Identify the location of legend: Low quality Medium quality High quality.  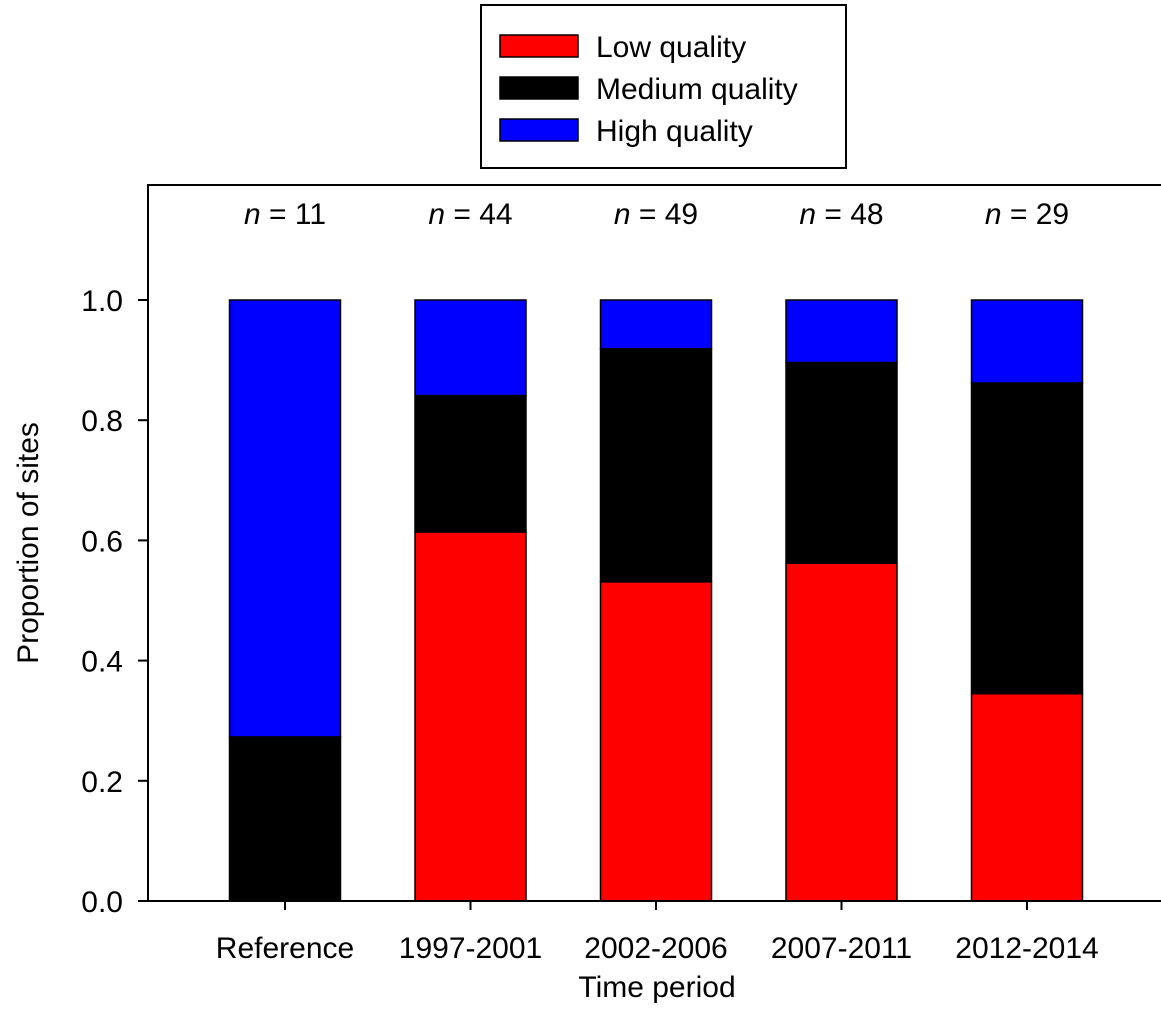
(663, 86).